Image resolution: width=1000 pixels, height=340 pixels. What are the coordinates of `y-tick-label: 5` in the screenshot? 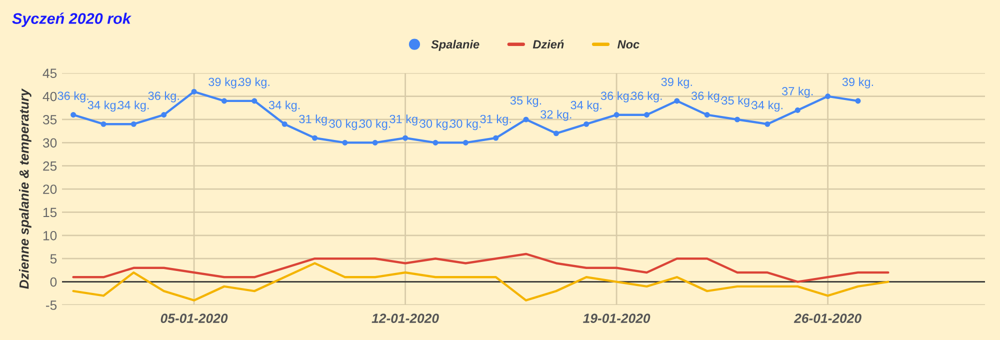 It's located at (53, 259).